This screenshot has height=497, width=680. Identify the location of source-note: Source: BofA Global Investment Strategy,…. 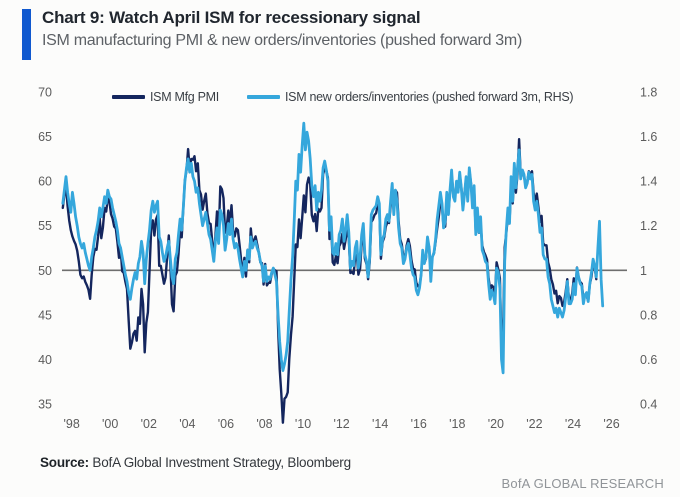
(195, 462).